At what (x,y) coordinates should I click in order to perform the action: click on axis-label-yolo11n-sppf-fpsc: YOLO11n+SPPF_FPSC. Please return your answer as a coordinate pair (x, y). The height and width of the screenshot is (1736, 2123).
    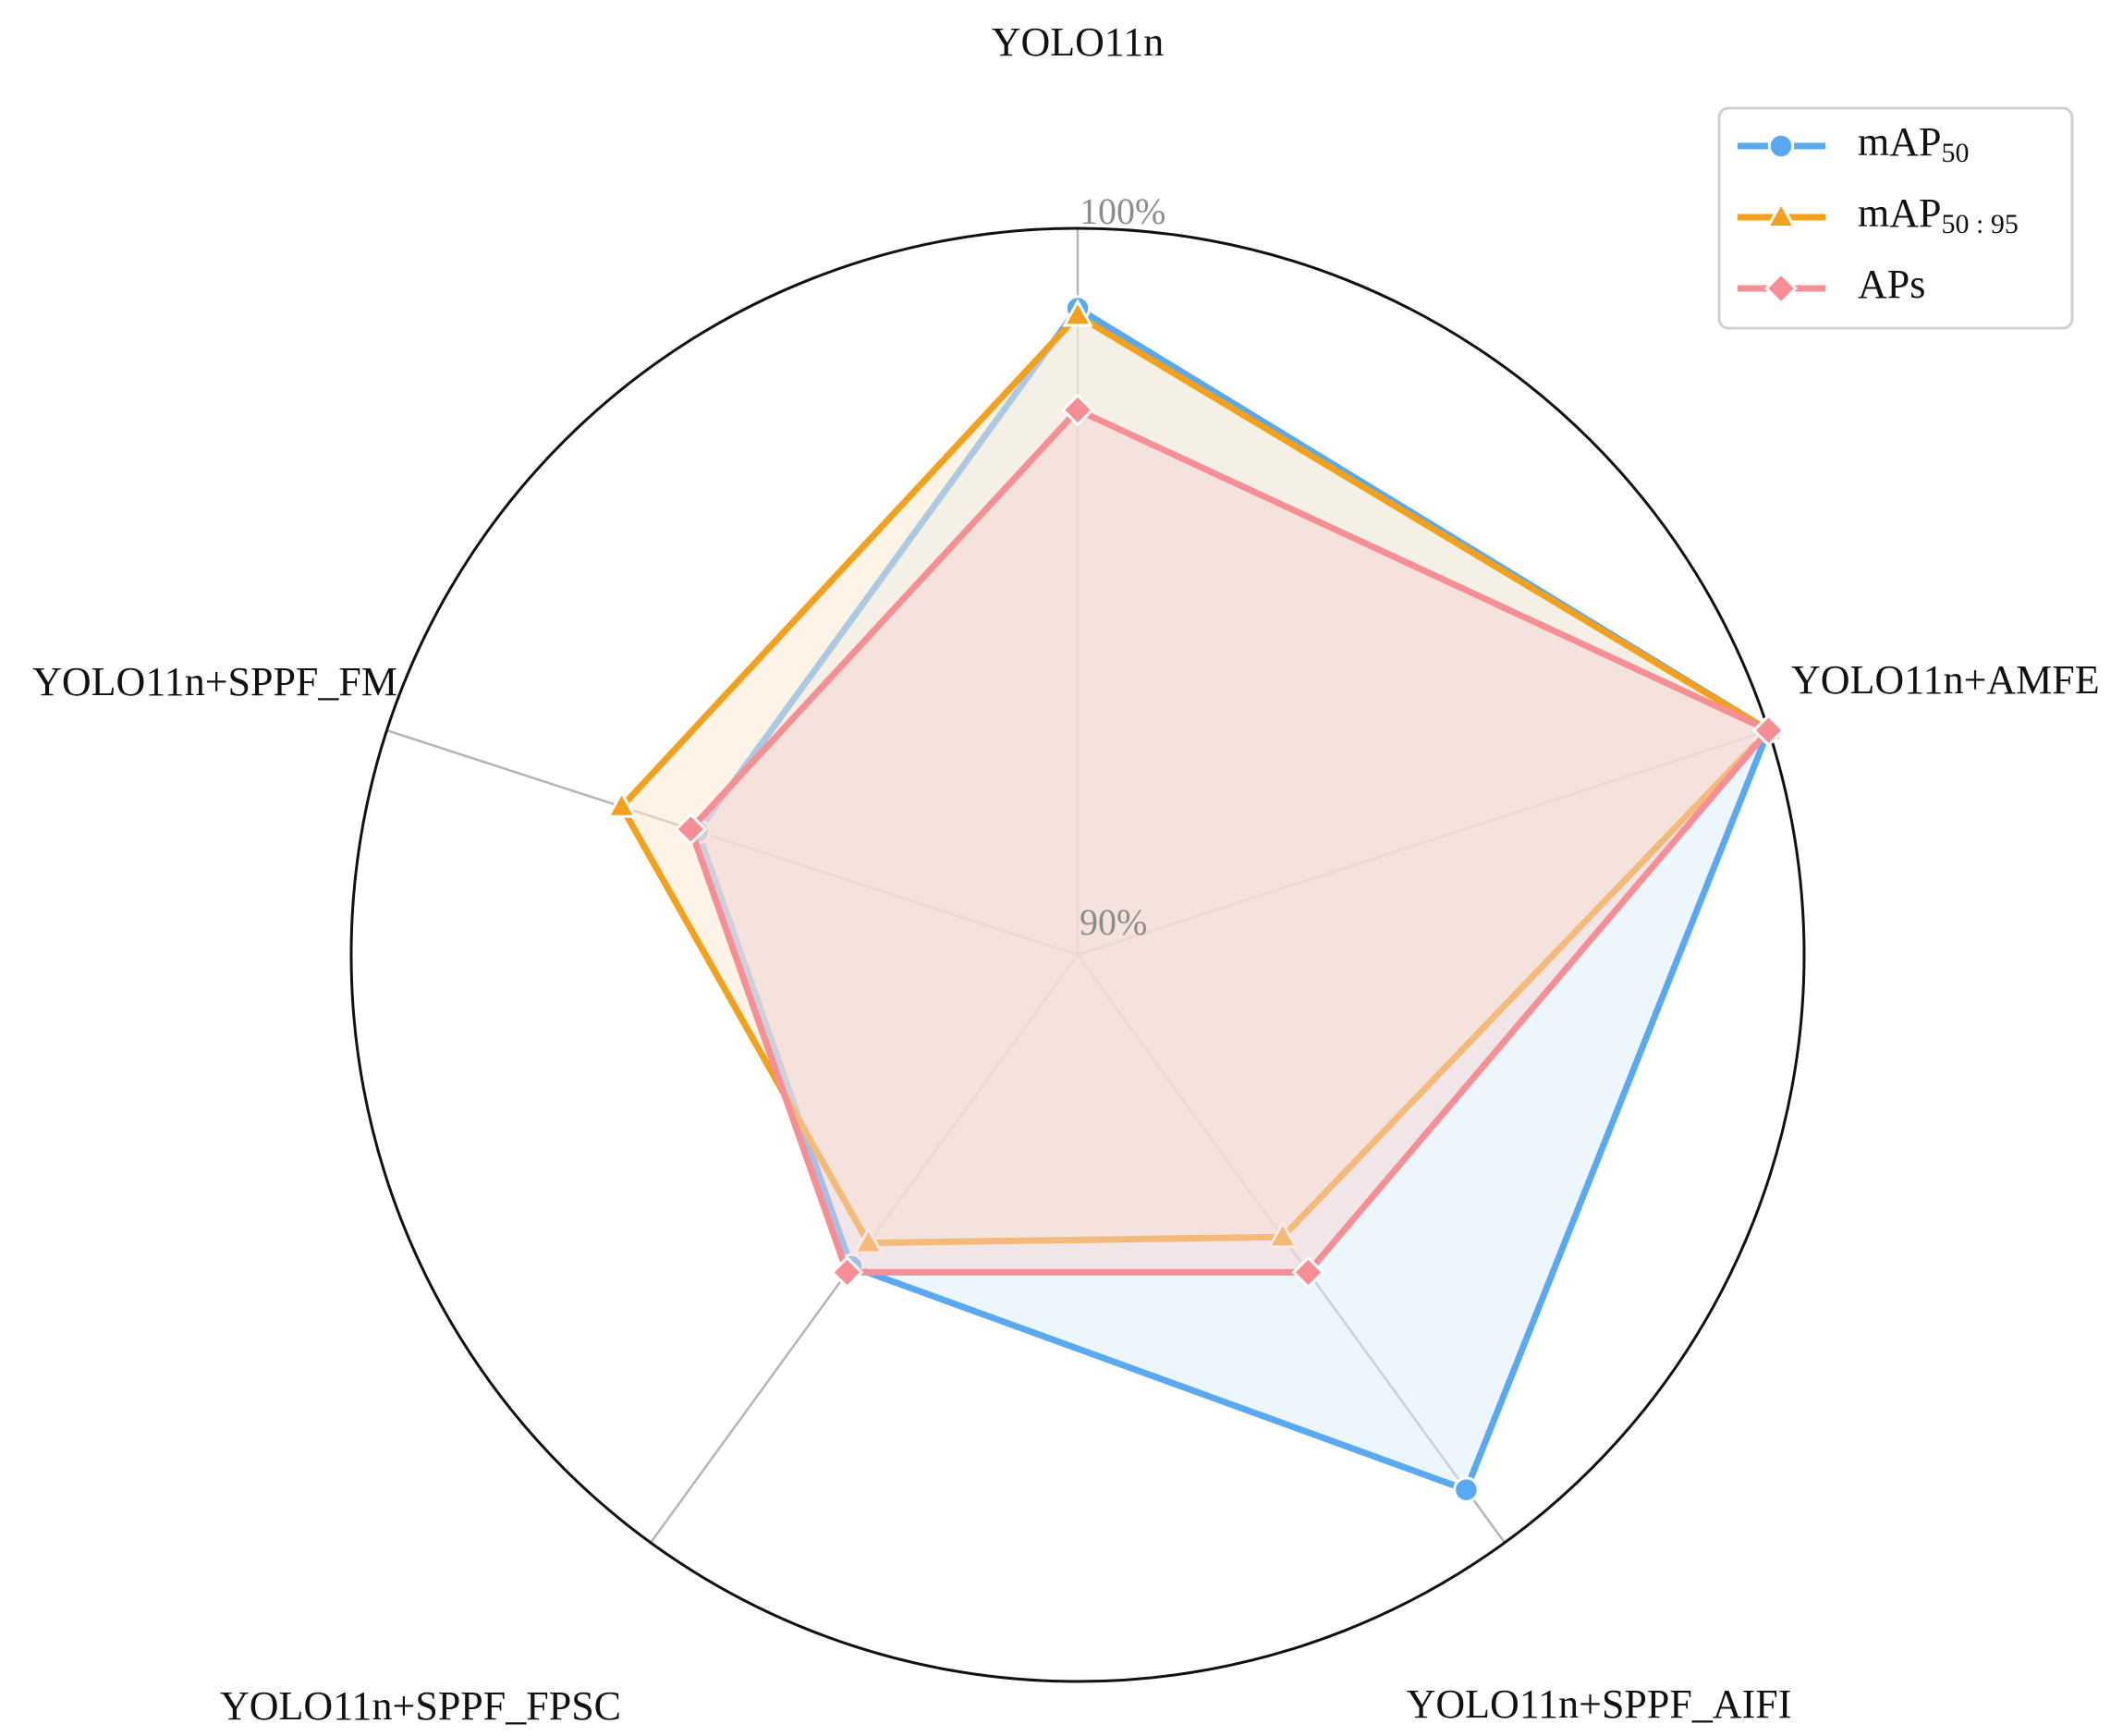
    Looking at the image, I should click on (420, 1706).